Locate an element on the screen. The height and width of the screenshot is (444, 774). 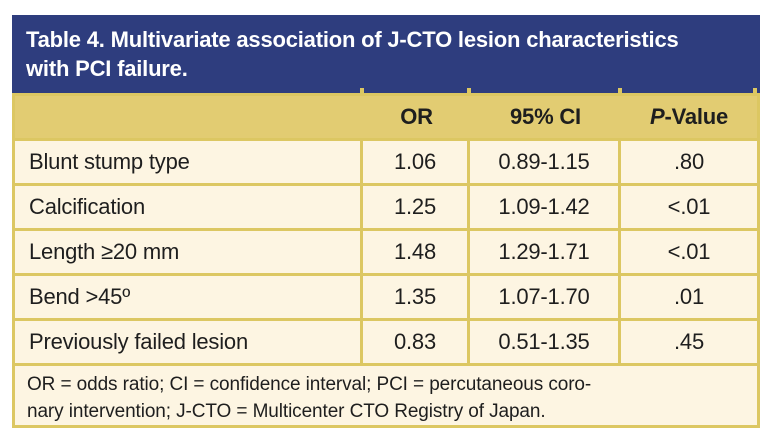
or-value-cell: 1.25 is located at coordinates (415, 207).